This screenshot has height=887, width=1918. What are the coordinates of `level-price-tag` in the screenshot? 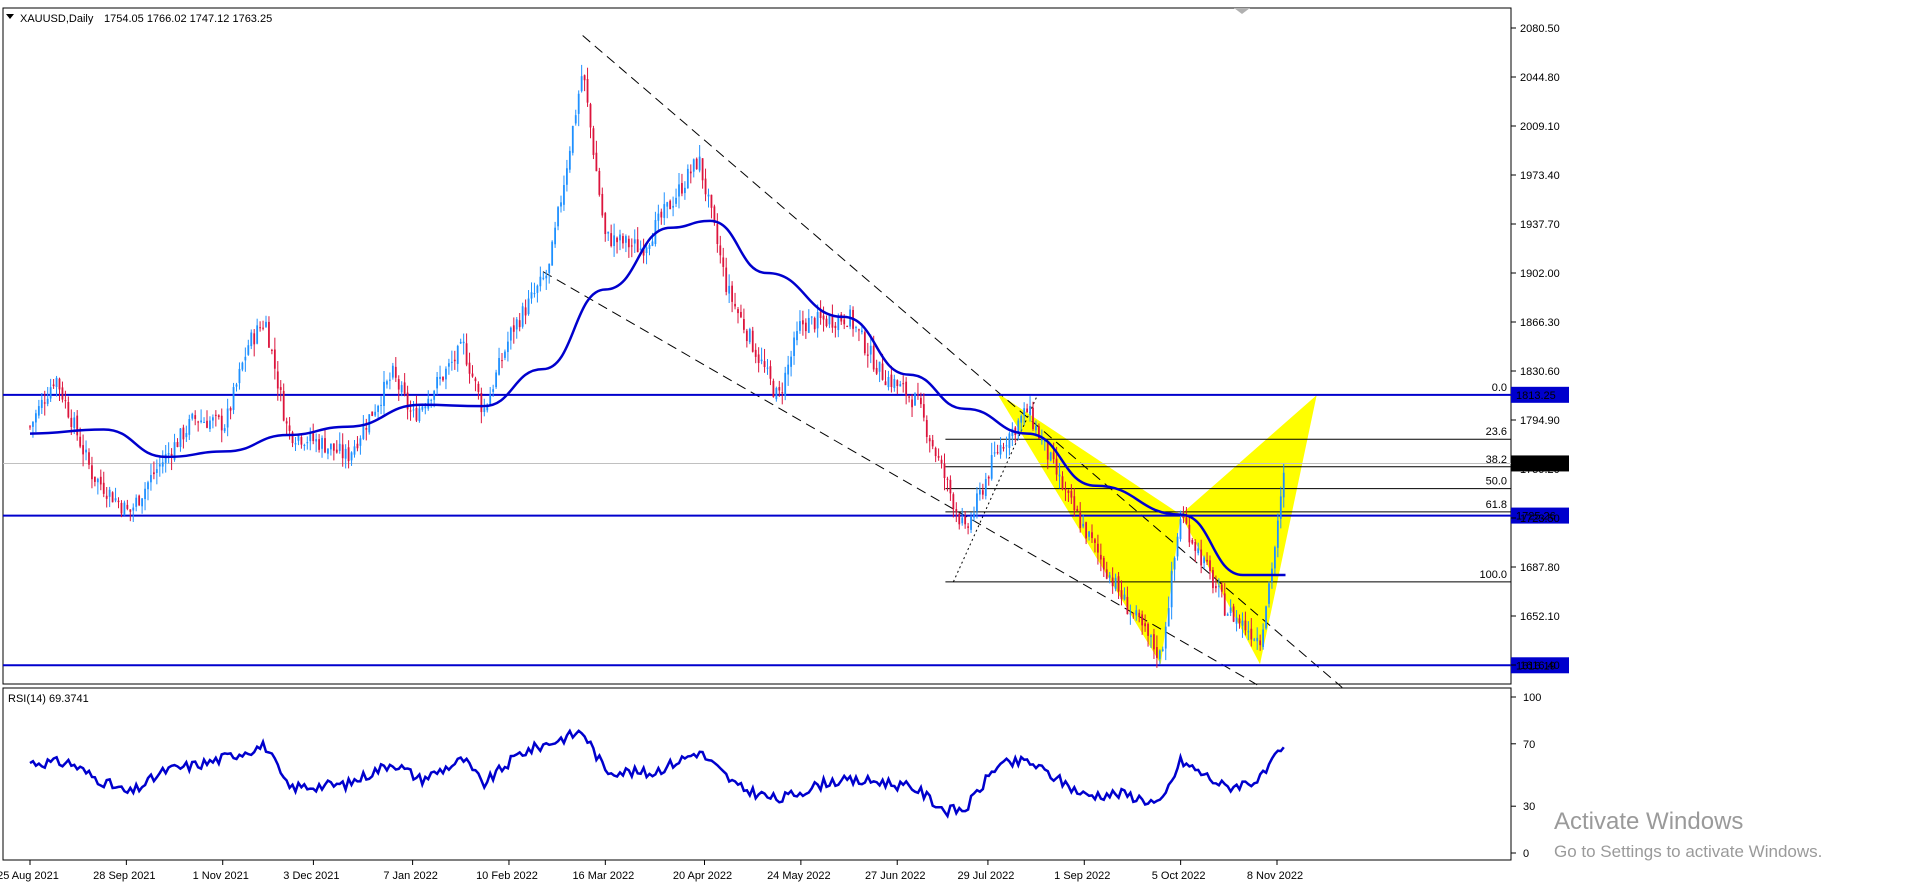 It's located at (1540, 515).